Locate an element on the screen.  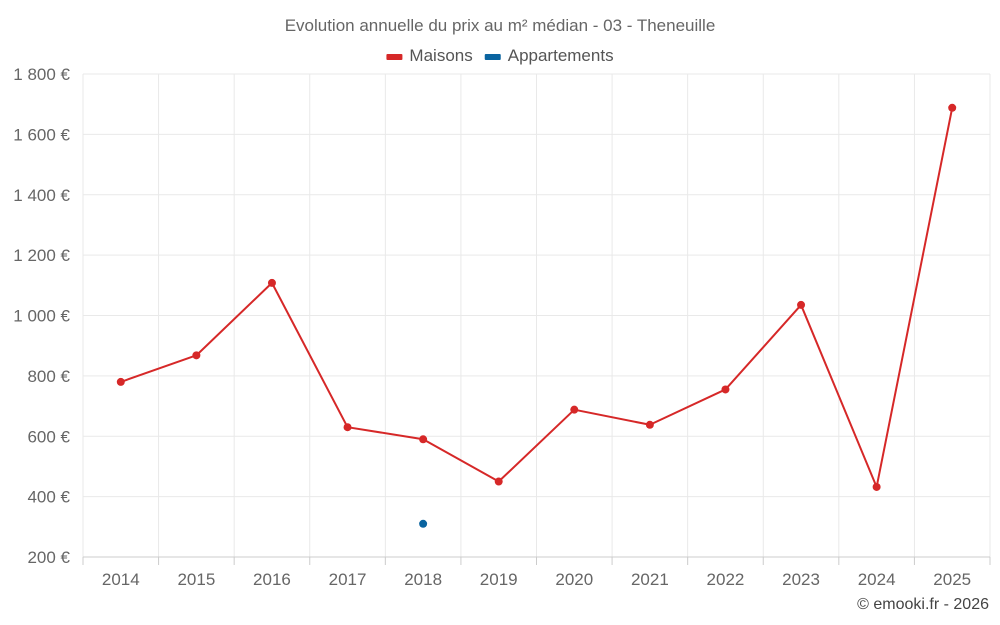
legend: Maisons Appartements is located at coordinates (500, 55).